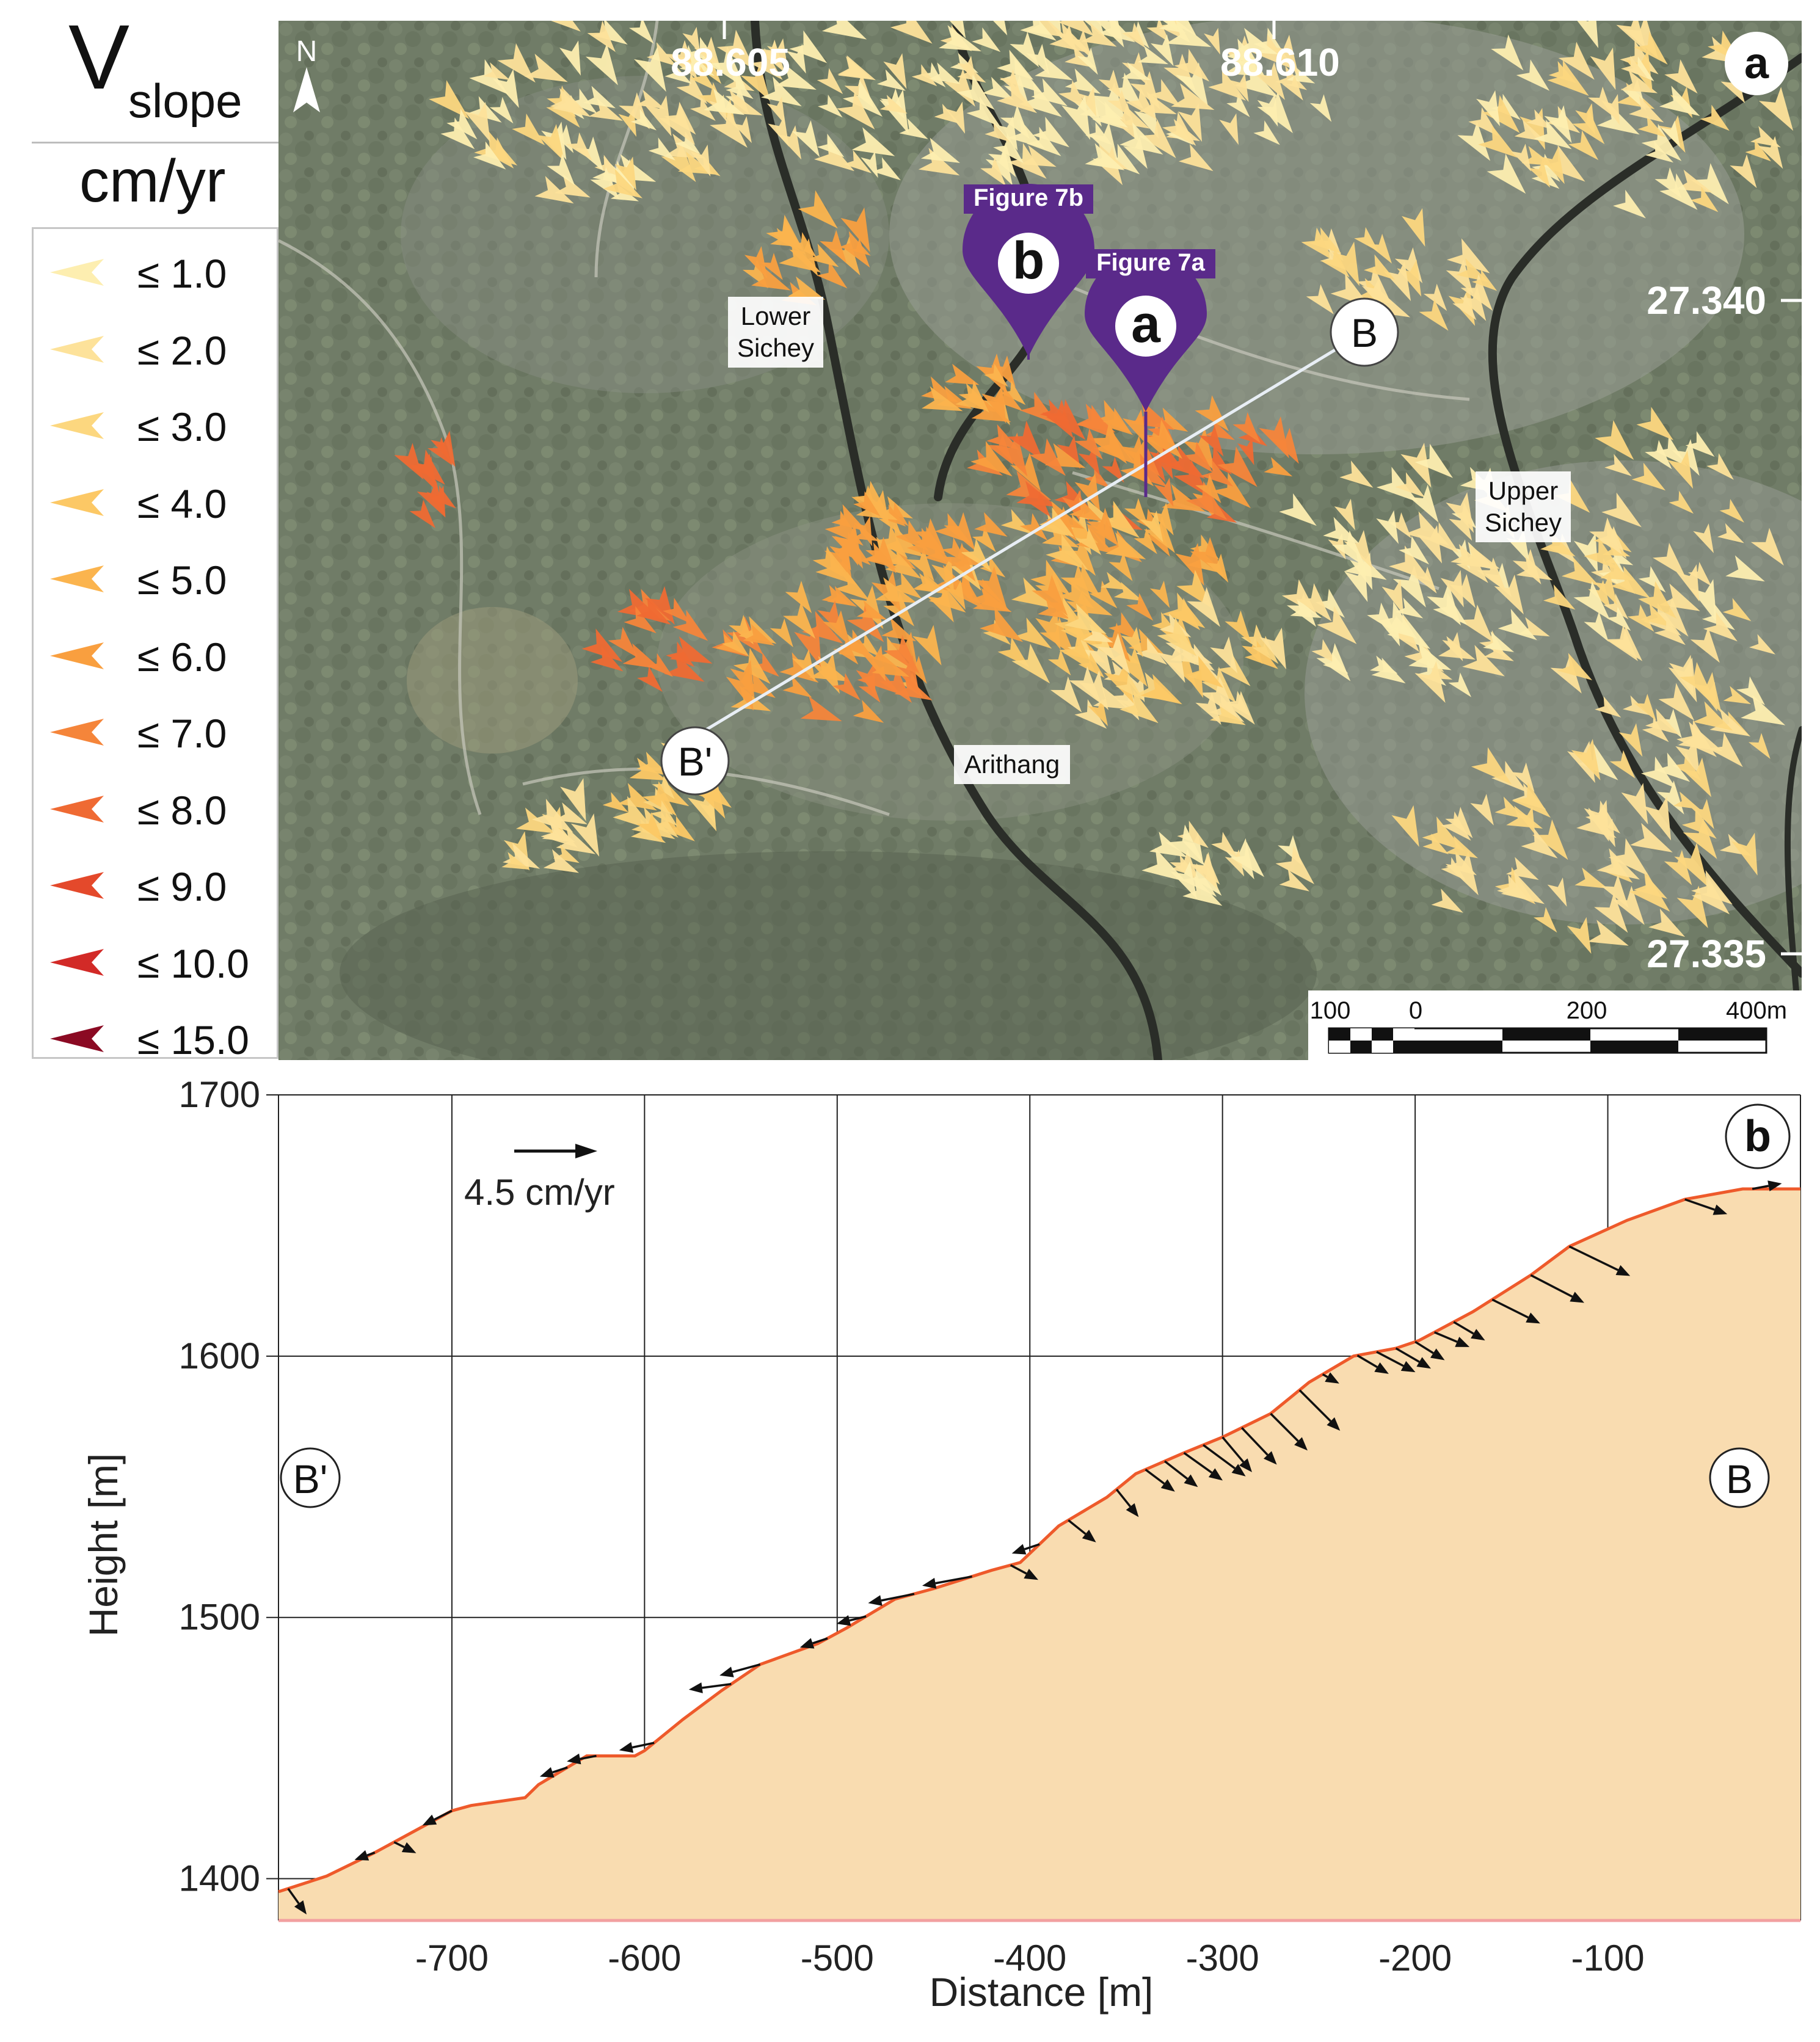  What do you see at coordinates (1028, 272) in the screenshot?
I see `map-marker-b: b Figure 7b` at bounding box center [1028, 272].